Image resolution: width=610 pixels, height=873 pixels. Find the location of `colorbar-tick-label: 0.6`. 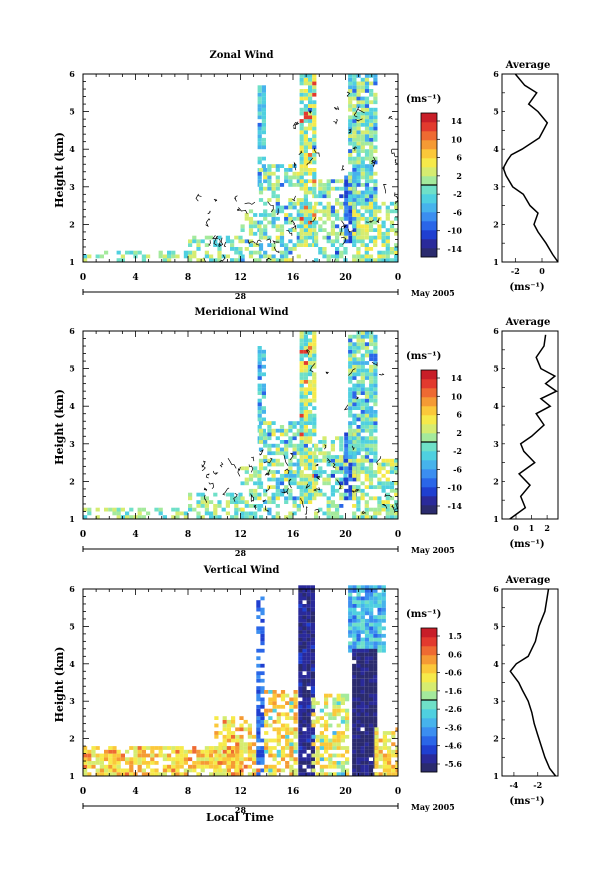

colorbar-tick-label: 0.6 is located at coordinates (455, 654).